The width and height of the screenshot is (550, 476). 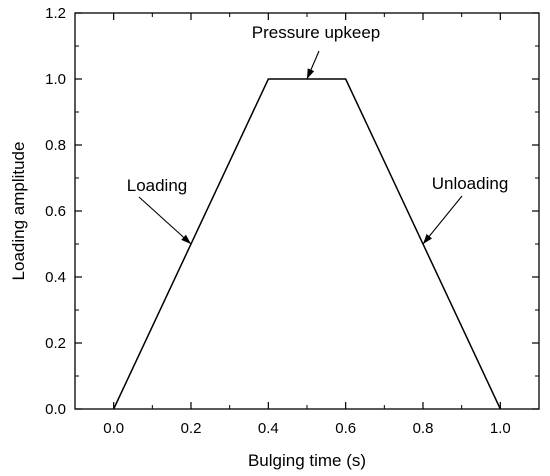 What do you see at coordinates (307, 460) in the screenshot?
I see `x-axis-title: Bulging time (s)` at bounding box center [307, 460].